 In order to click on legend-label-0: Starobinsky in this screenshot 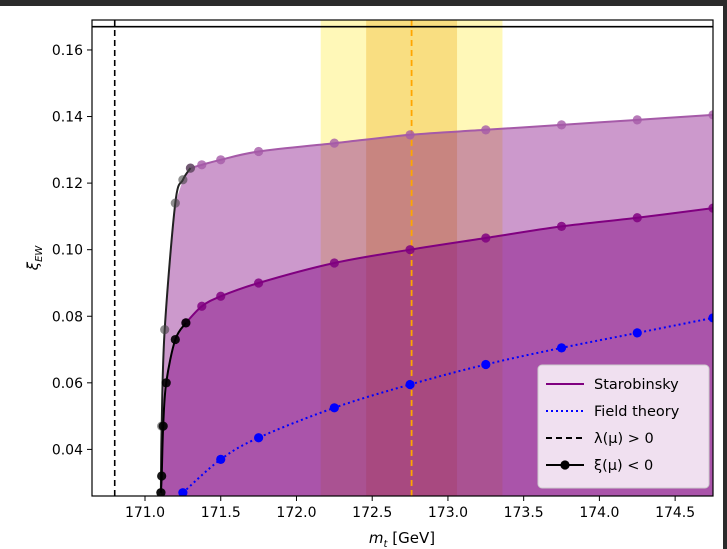, I will do `click(636, 385)`.